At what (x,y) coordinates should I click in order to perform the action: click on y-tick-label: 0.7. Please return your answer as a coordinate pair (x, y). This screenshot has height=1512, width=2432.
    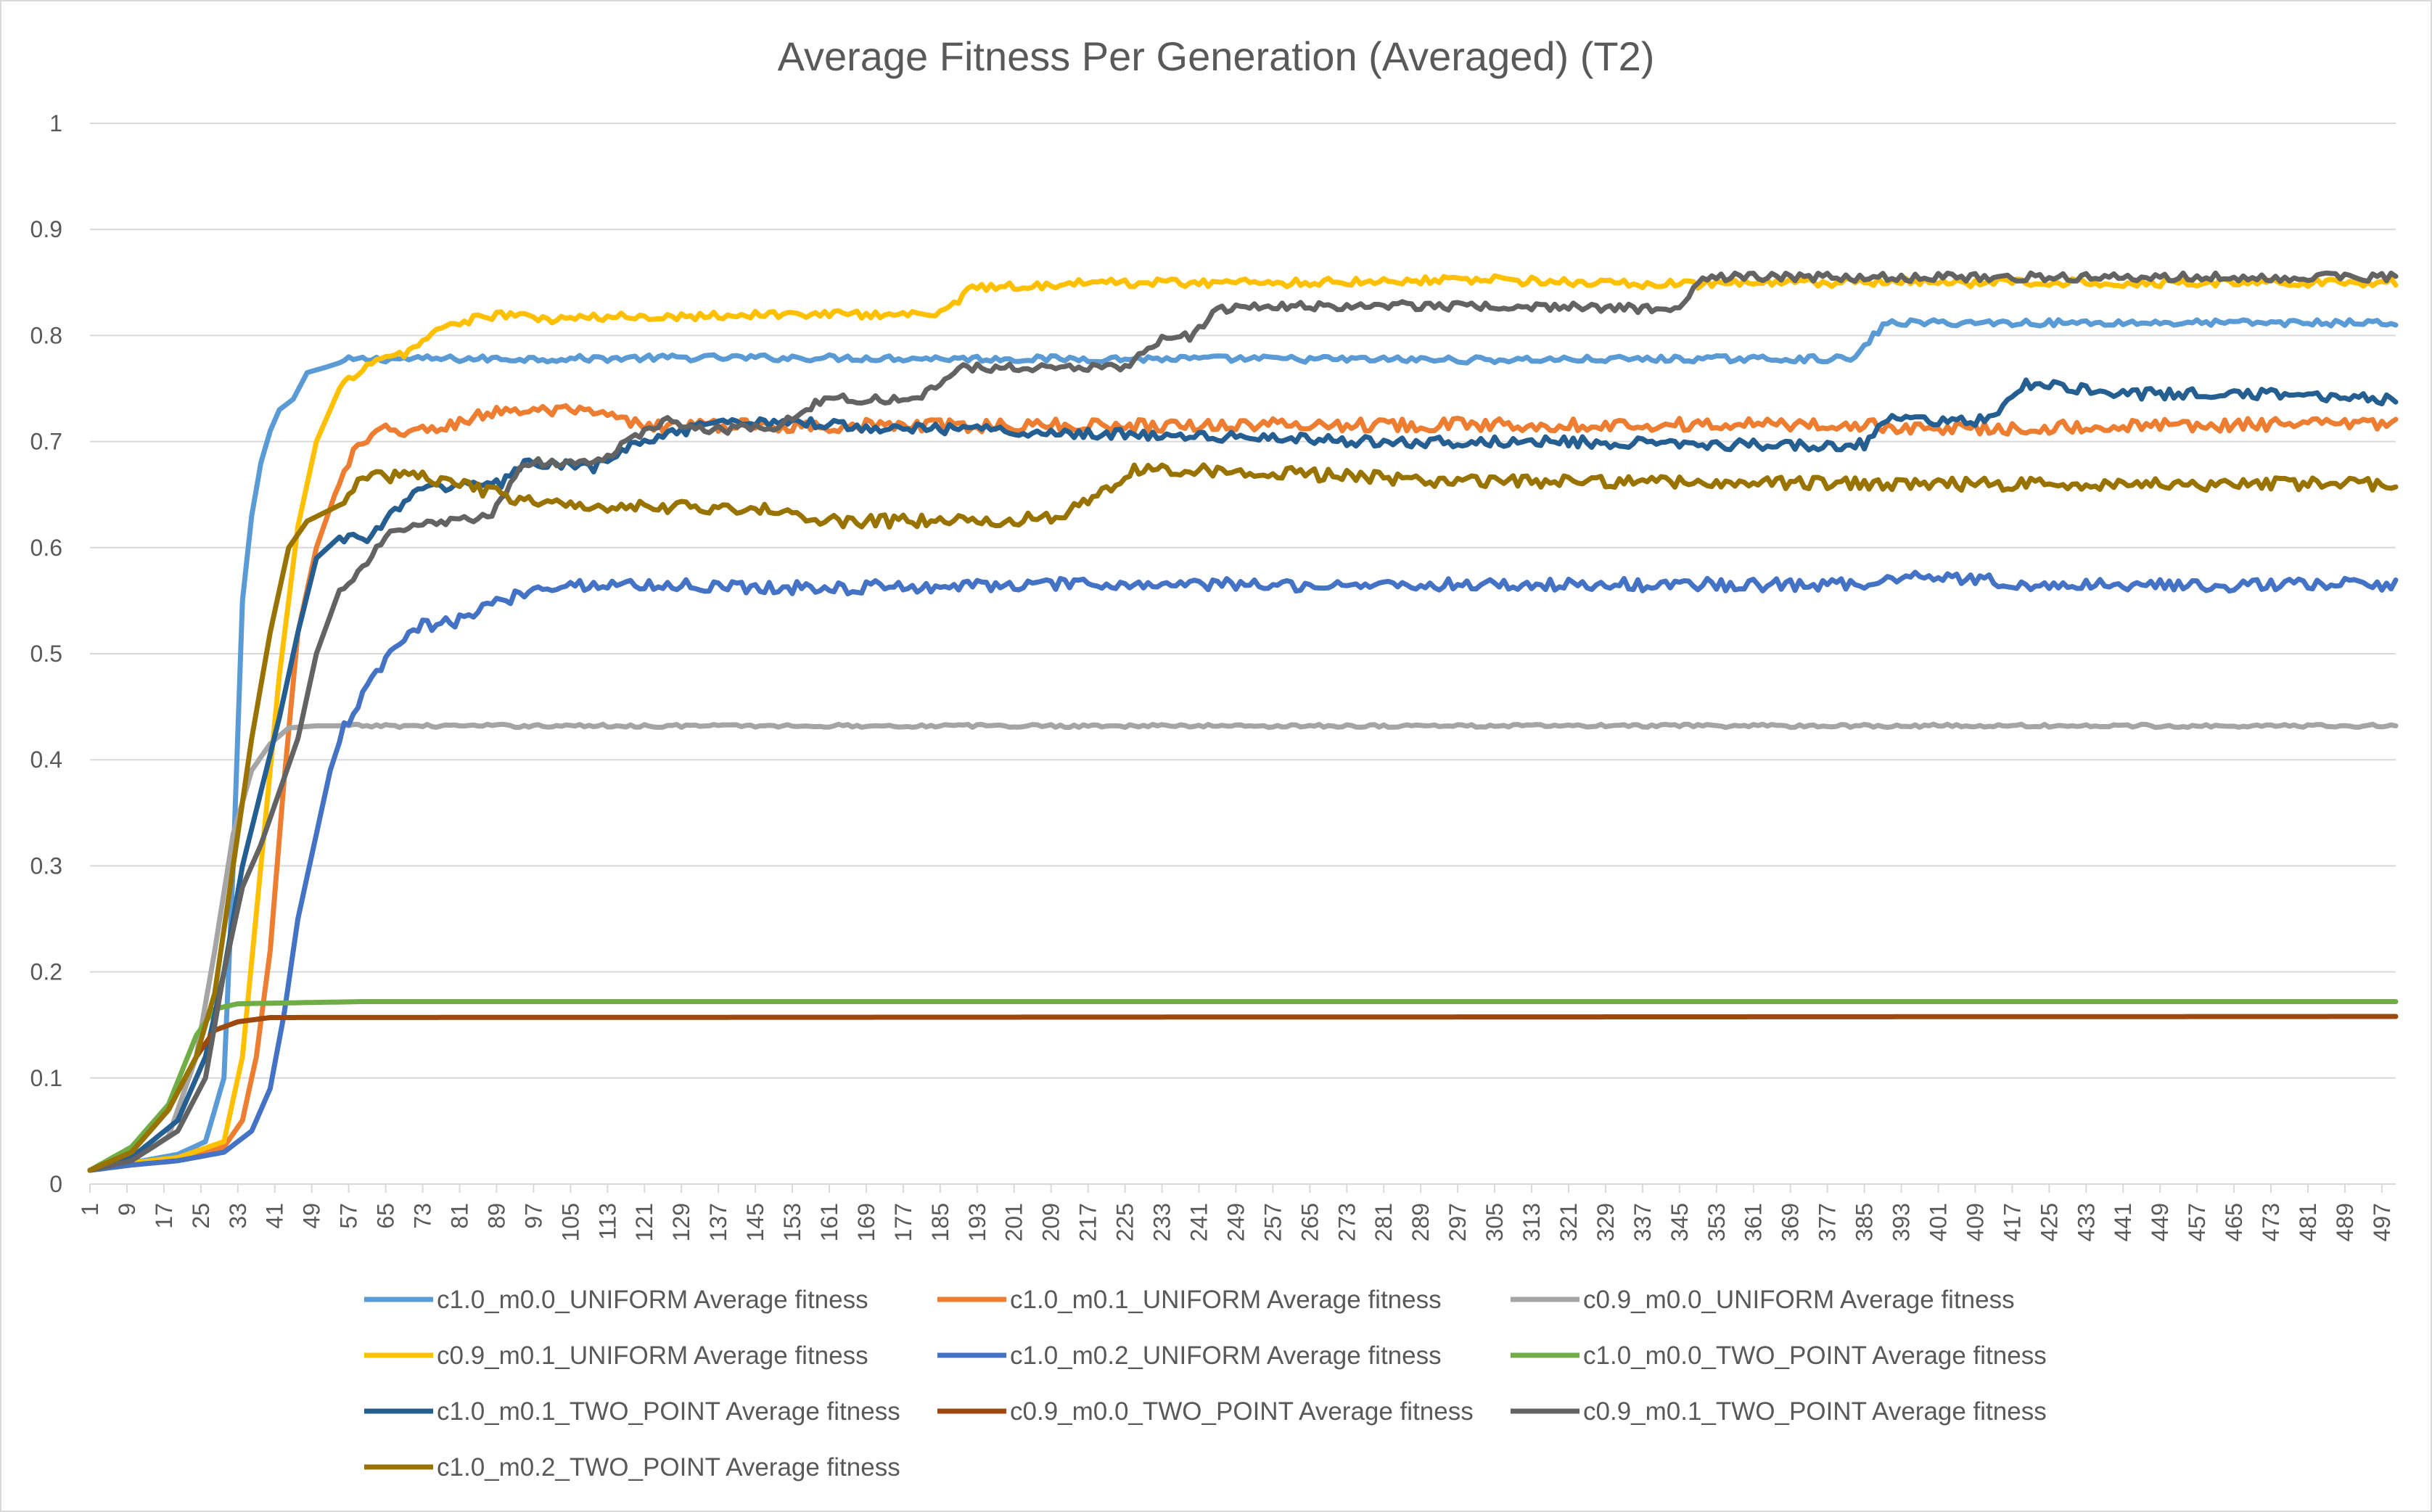
    Looking at the image, I should click on (46, 442).